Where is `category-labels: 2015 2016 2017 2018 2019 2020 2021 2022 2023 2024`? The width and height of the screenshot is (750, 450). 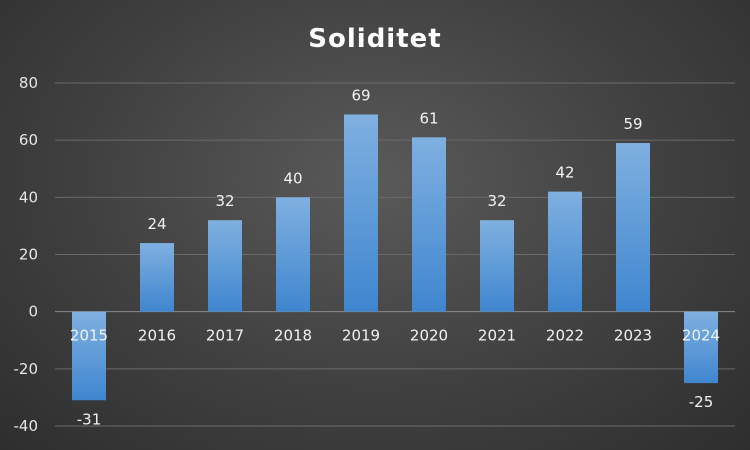
category-labels: 2015 2016 2017 2018 2019 2020 2021 2022 2023 2024 is located at coordinates (395, 336).